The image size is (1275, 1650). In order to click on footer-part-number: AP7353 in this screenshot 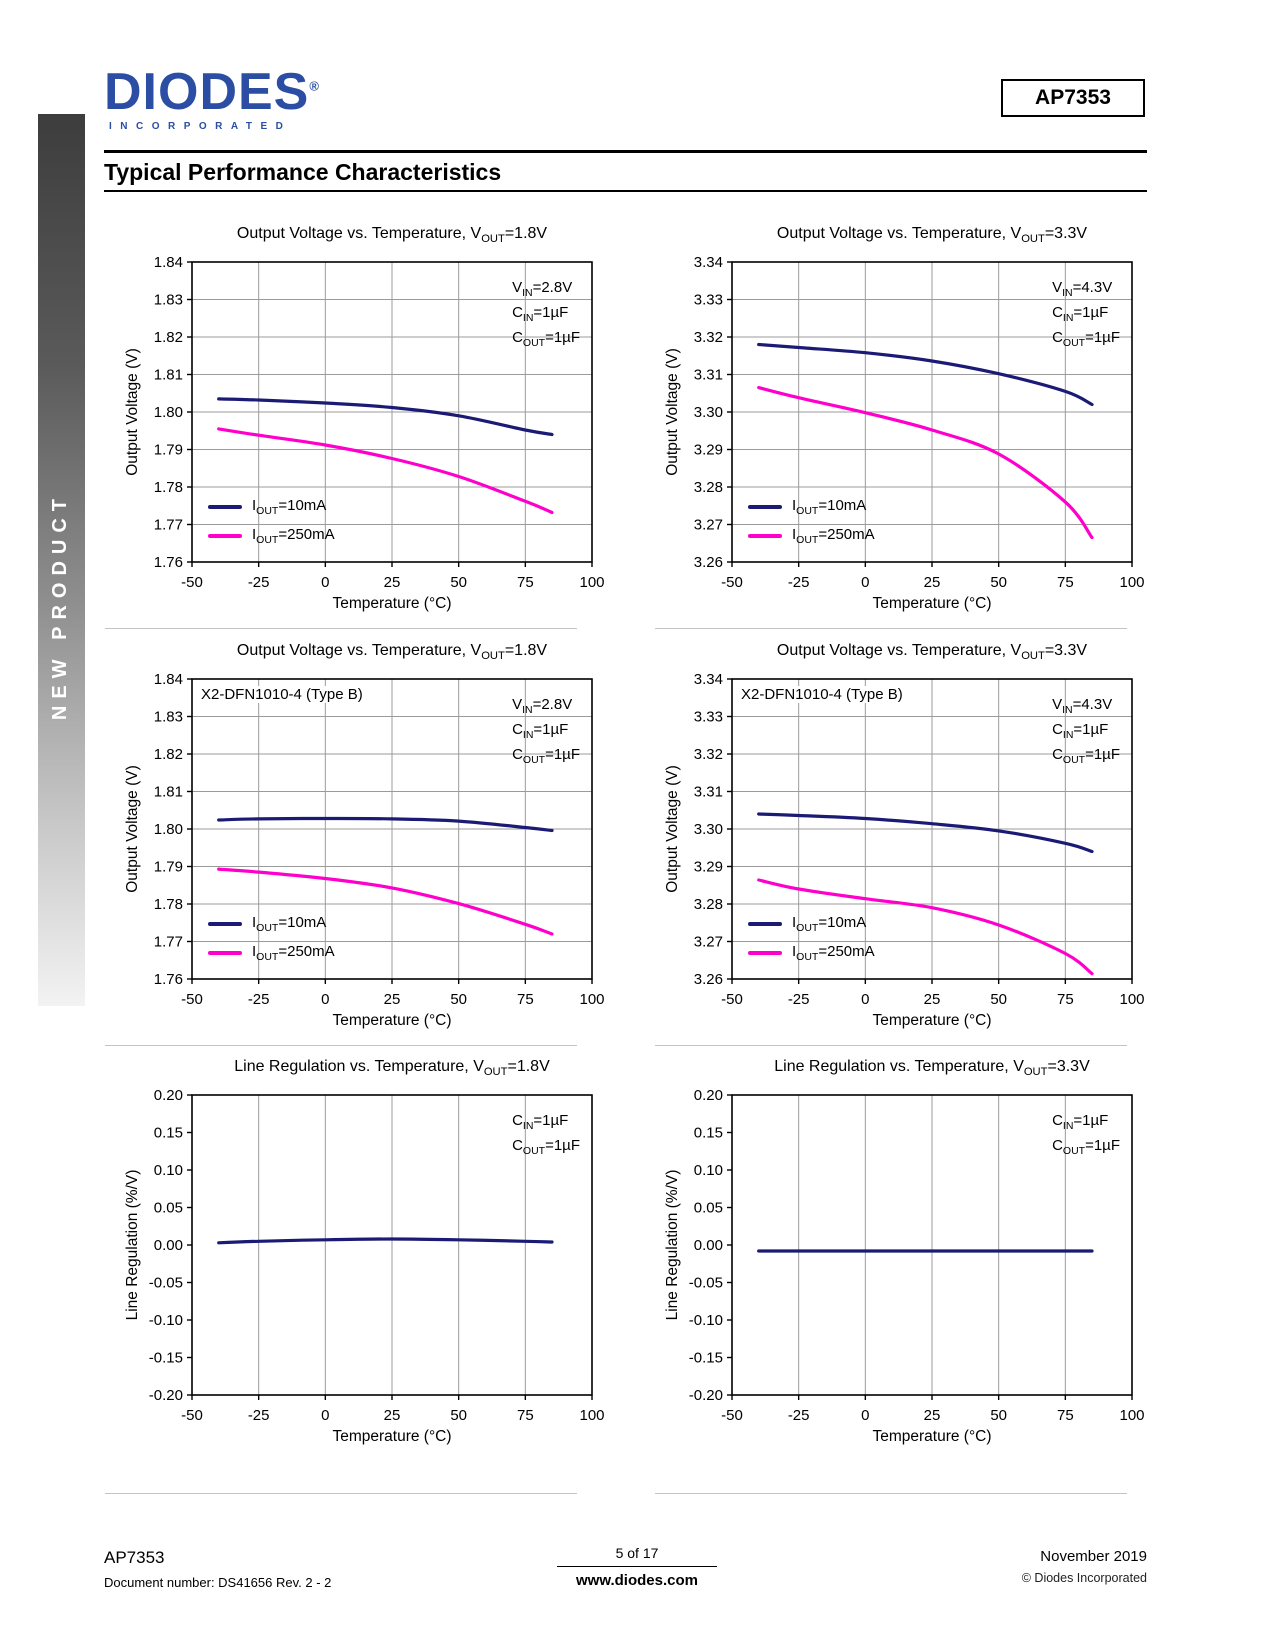, I will do `click(134, 1557)`.